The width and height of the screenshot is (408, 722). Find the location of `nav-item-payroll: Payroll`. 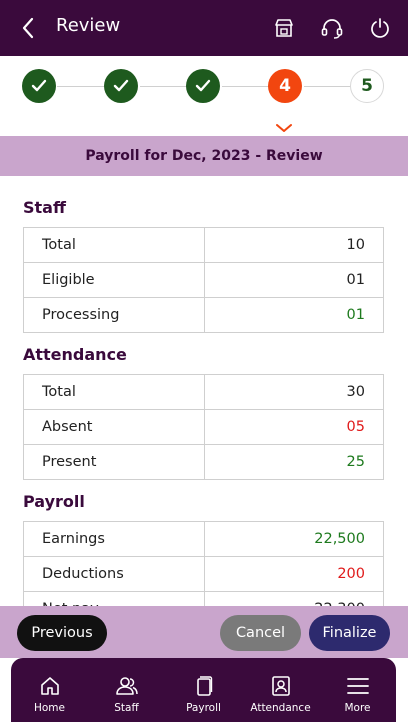

nav-item-payroll: Payroll is located at coordinates (203, 690).